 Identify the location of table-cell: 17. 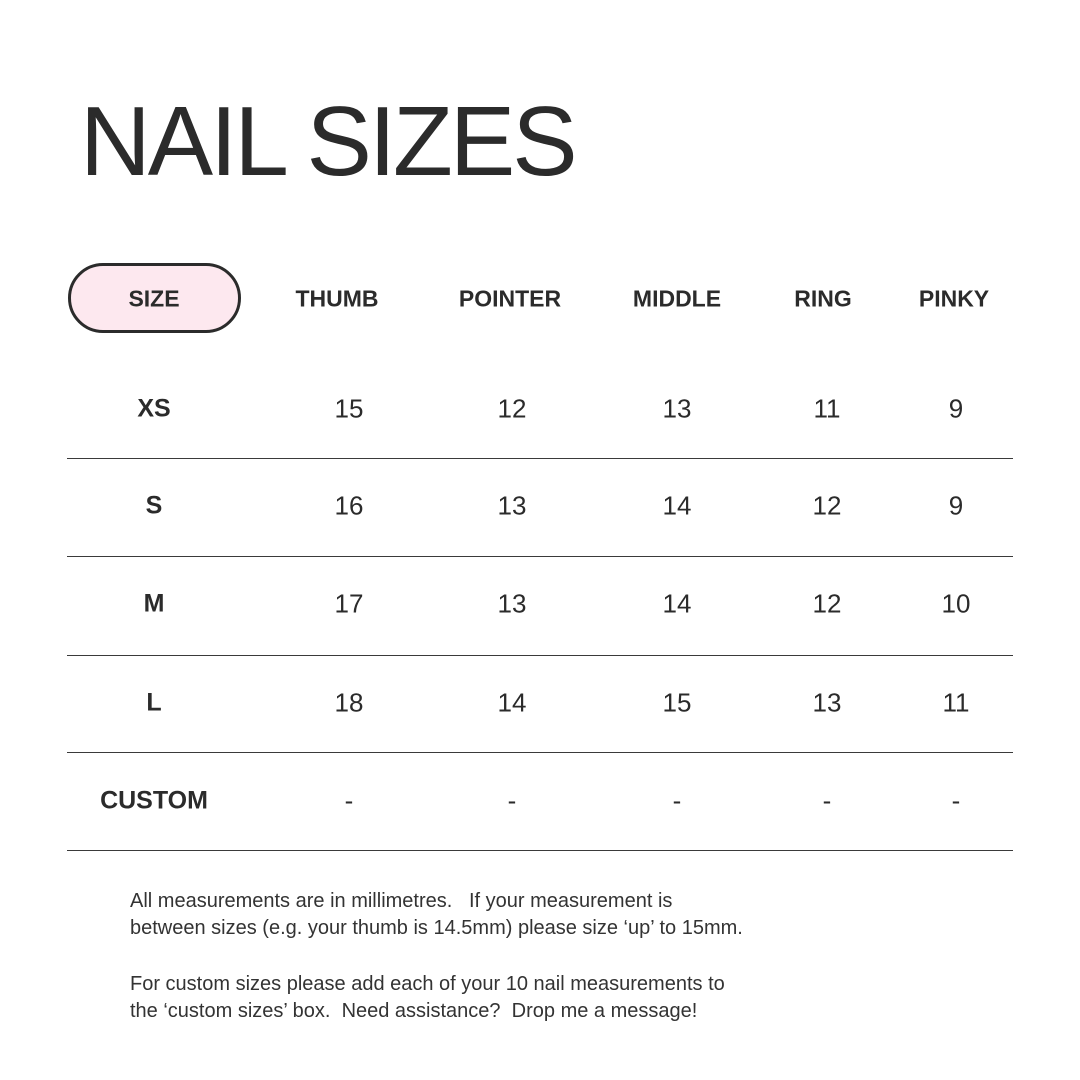
(349, 603).